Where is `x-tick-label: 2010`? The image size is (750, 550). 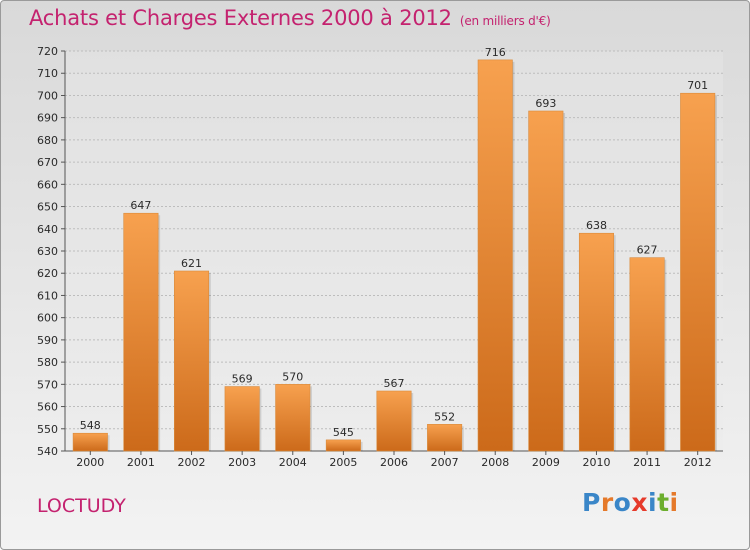
x-tick-label: 2010 is located at coordinates (596, 462).